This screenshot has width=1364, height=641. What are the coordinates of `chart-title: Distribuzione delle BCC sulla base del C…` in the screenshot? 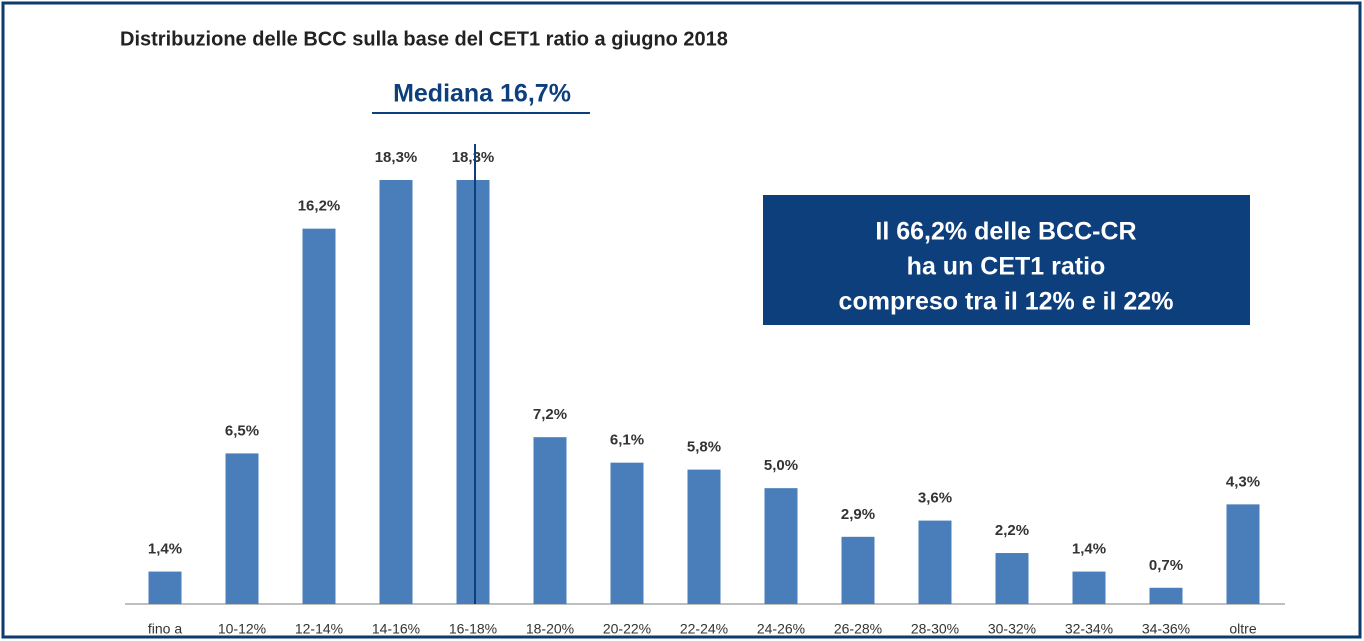 It's located at (424, 39).